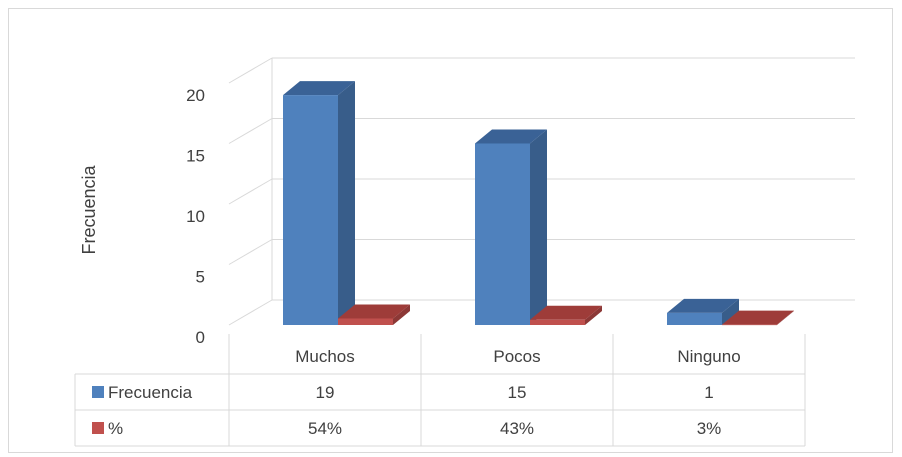 Image resolution: width=902 pixels, height=457 pixels. What do you see at coordinates (517, 428) in the screenshot?
I see `data-label: 43%` at bounding box center [517, 428].